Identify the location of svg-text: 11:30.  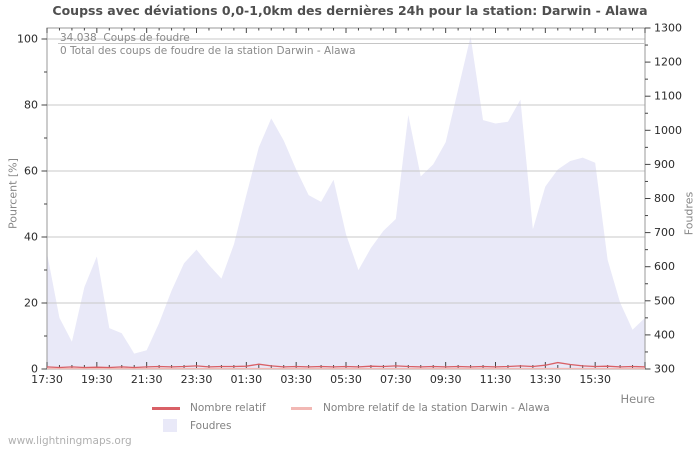
(496, 379).